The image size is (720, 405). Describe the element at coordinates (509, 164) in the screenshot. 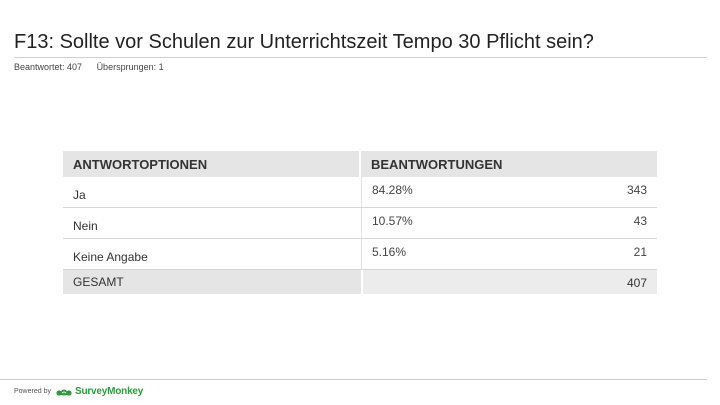

I see `header-responses: BEANTWORTUNGEN` at that location.